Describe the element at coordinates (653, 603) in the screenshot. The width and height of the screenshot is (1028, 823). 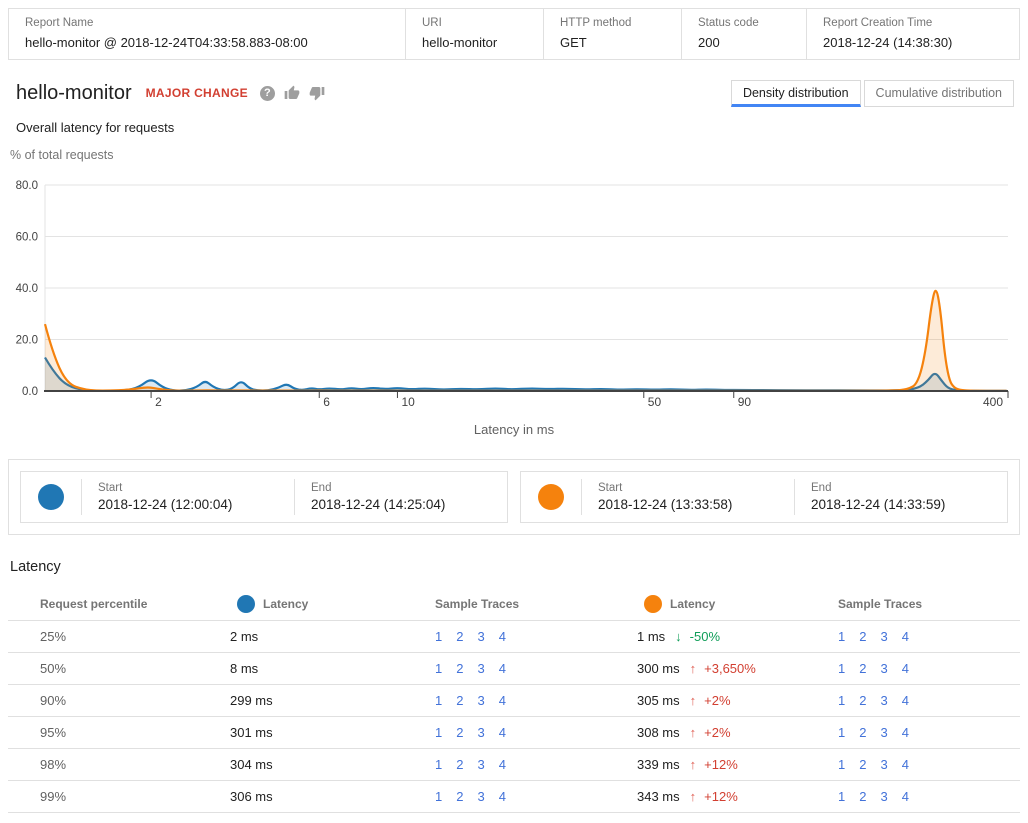
I see `comparison-series-dot-icon` at that location.